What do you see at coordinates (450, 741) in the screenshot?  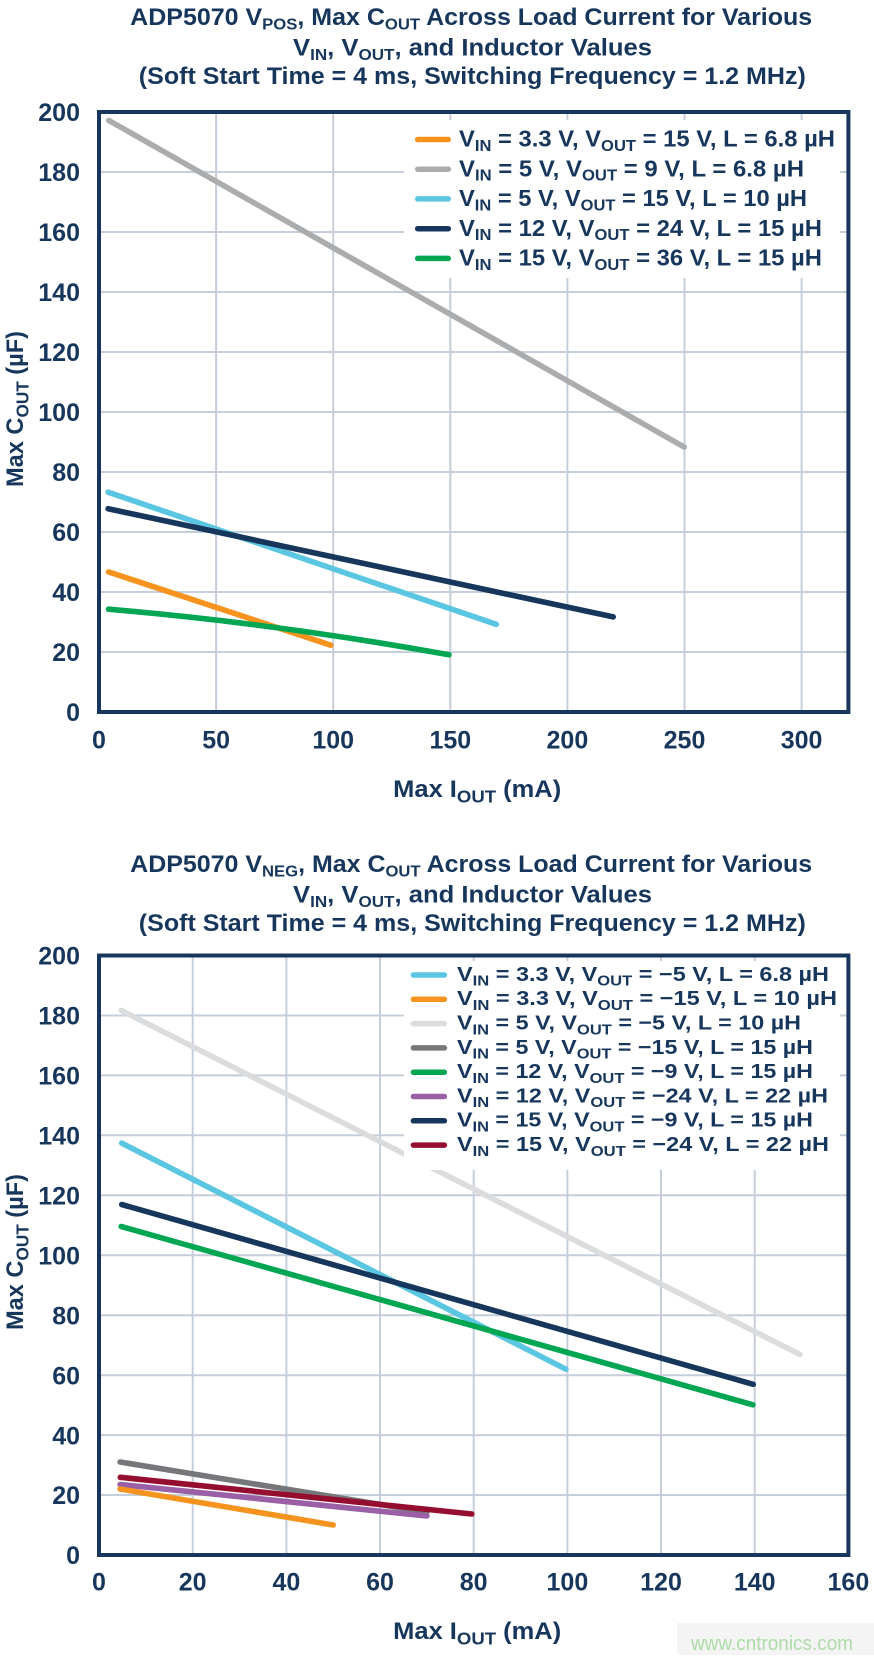 I see `svg-text: 150` at bounding box center [450, 741].